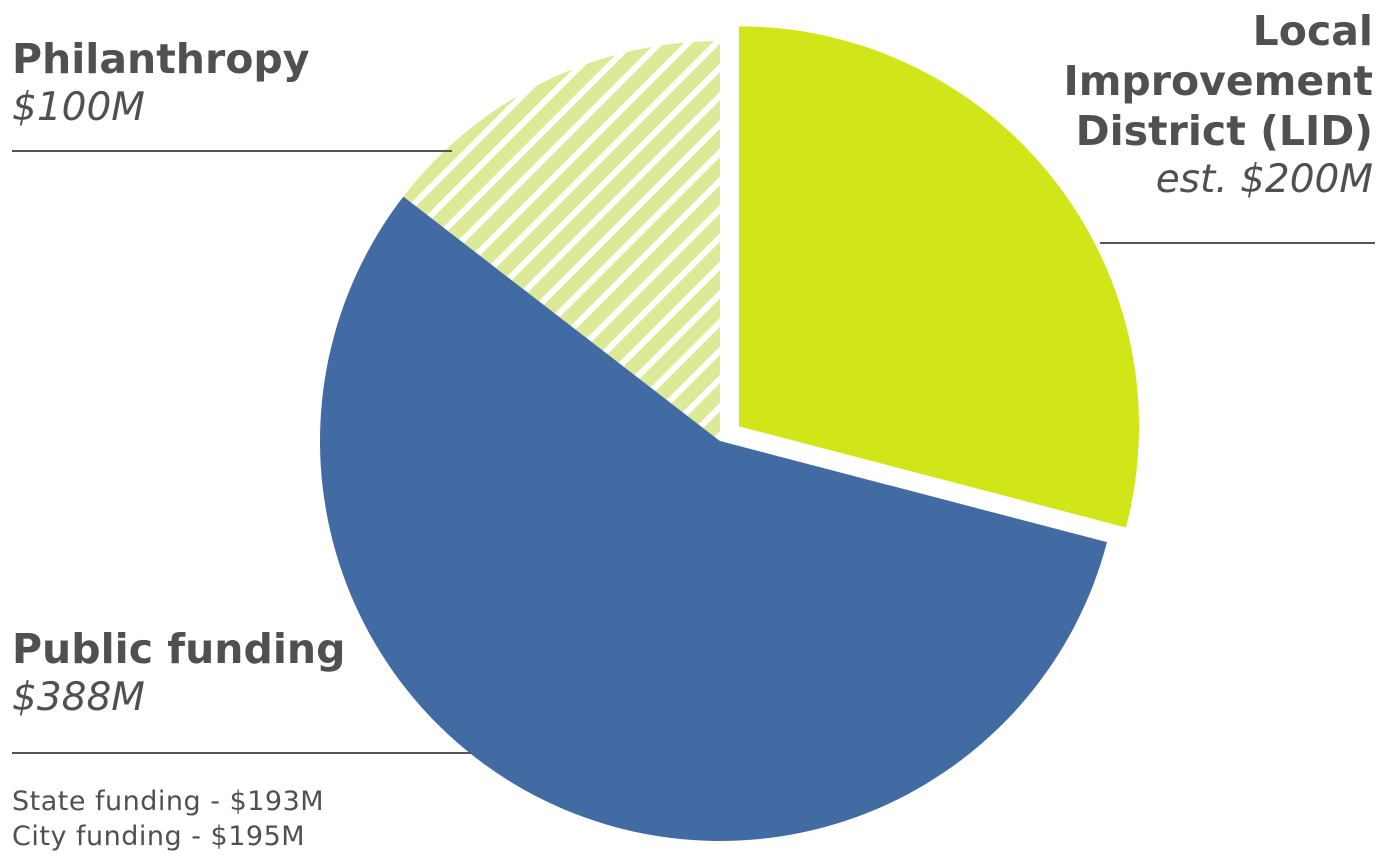 The width and height of the screenshot is (1383, 864). Describe the element at coordinates (1218, 81) in the screenshot. I see `lid-name-line-2: Improvement` at that location.